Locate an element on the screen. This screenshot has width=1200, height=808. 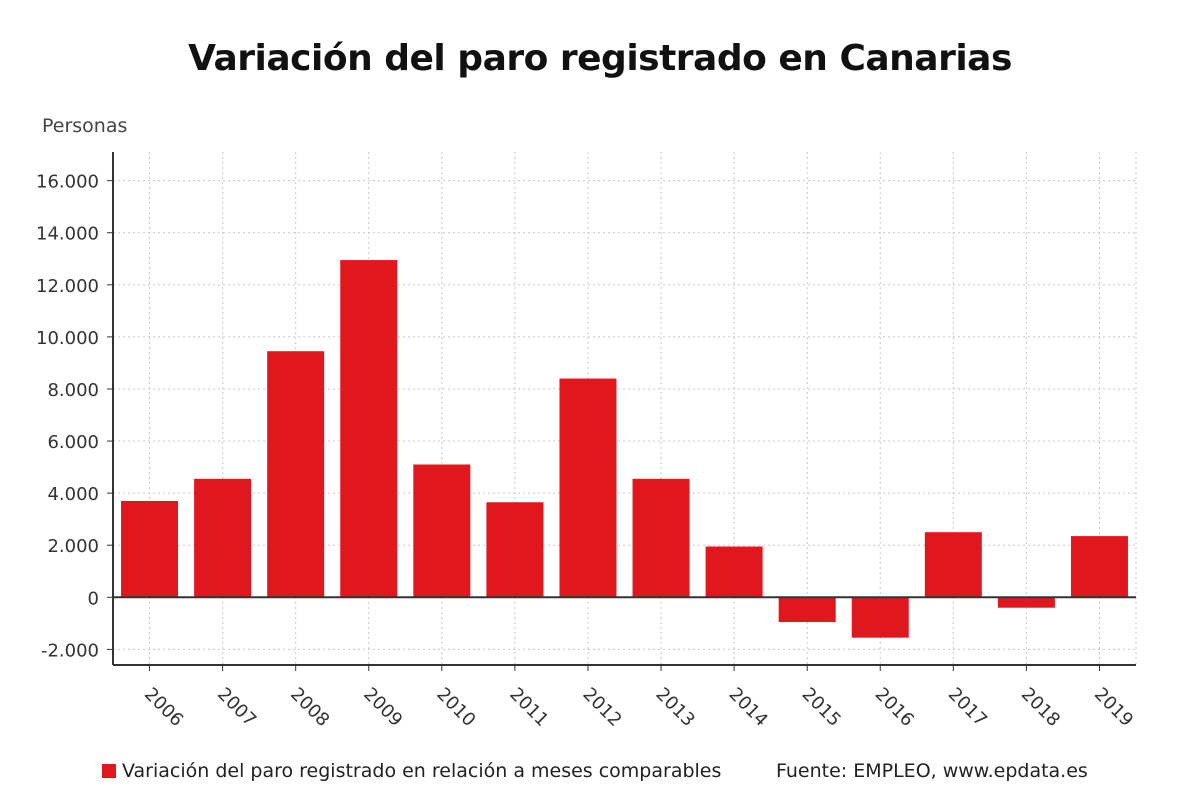
x-tick-label: 2014 is located at coordinates (748, 707).